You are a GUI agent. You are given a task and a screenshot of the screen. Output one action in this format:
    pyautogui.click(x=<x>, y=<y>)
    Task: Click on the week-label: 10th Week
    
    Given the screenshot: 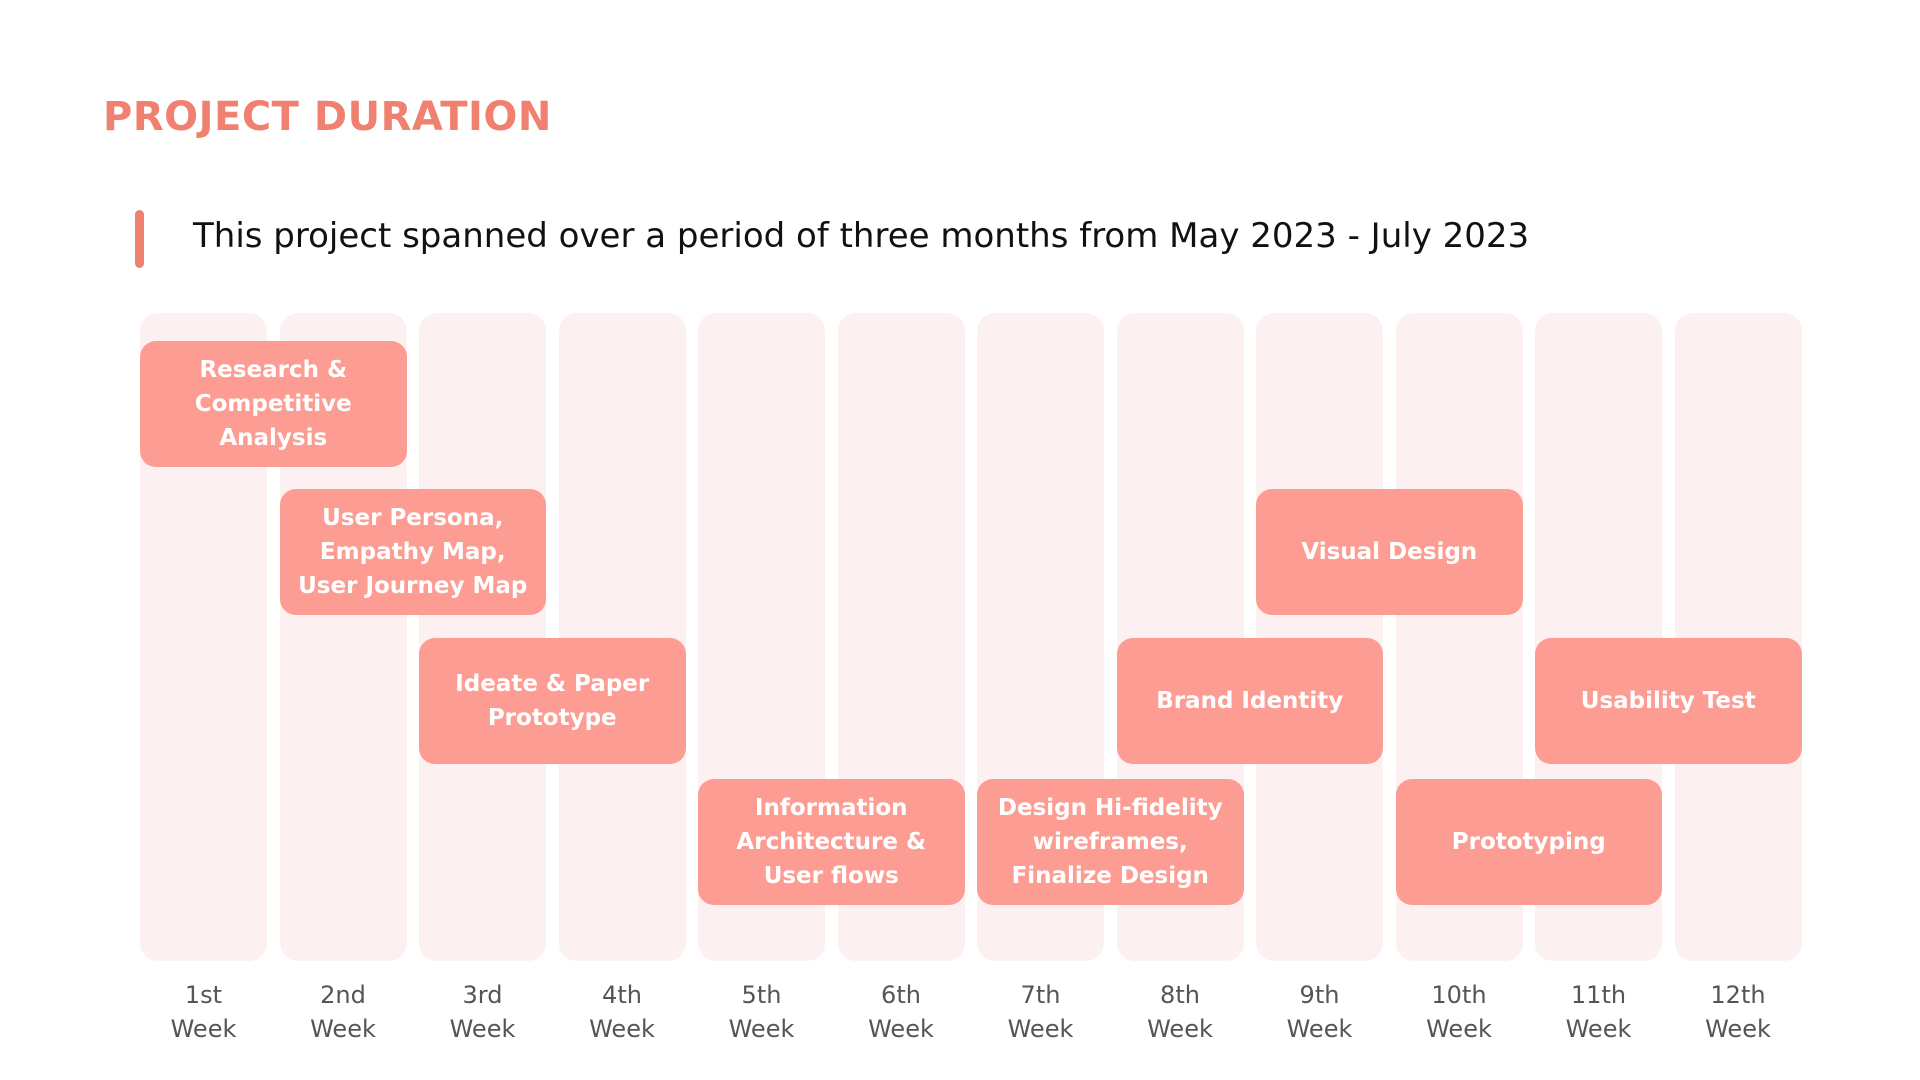 What is the action you would take?
    pyautogui.click(x=1459, y=1012)
    